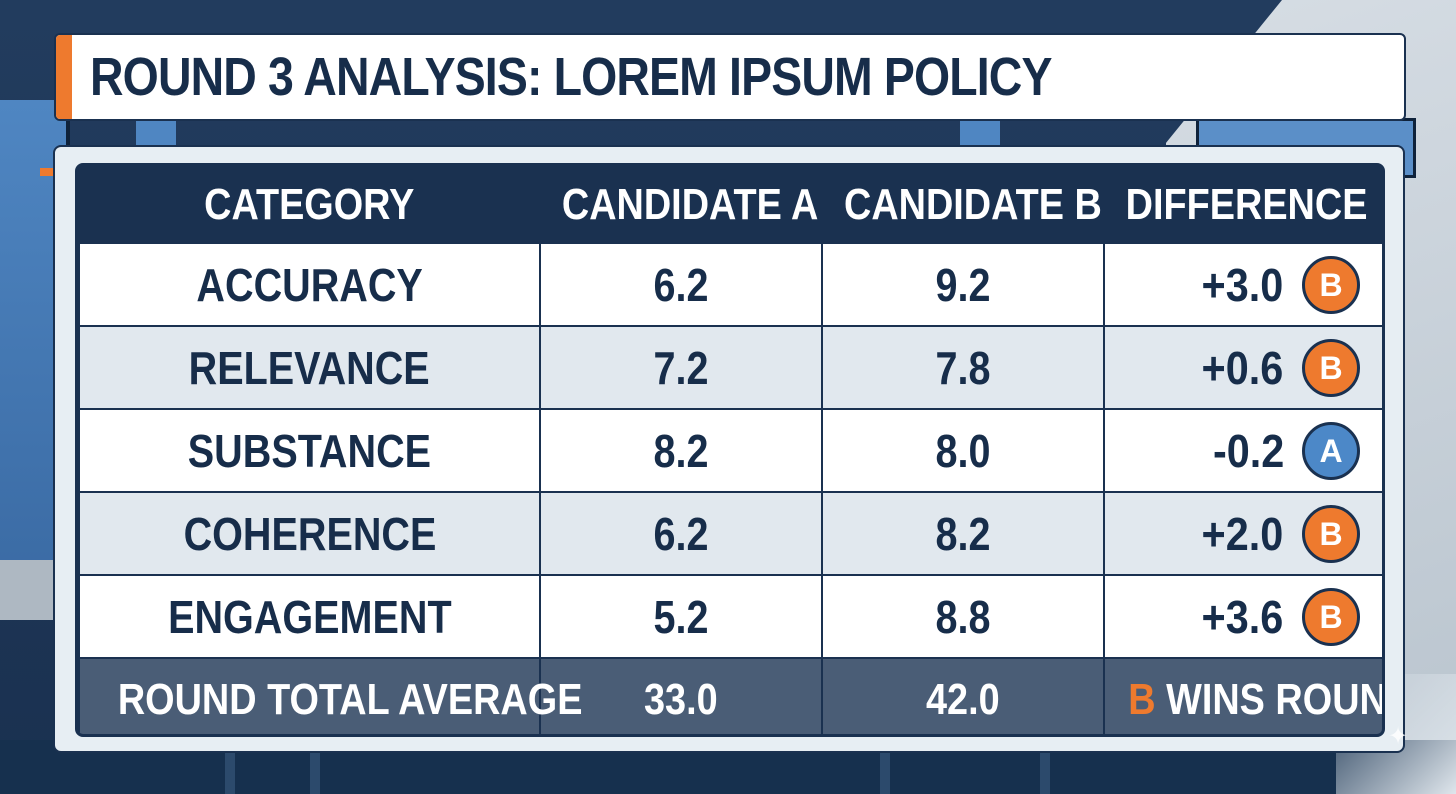  I want to click on cell-category: COHERENCE, so click(309, 533).